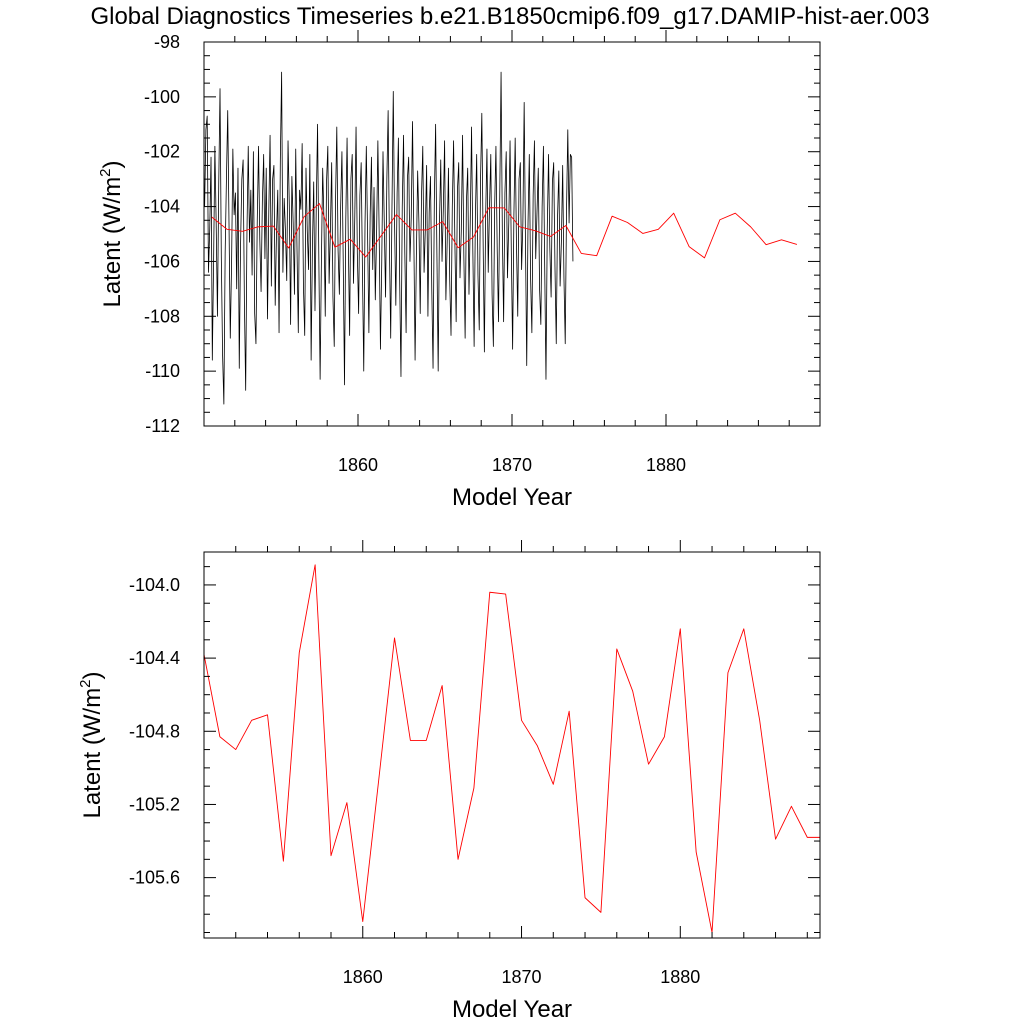 The width and height of the screenshot is (1024, 1024). Describe the element at coordinates (512, 497) in the screenshot. I see `top-x-axis-label: Model Year` at that location.